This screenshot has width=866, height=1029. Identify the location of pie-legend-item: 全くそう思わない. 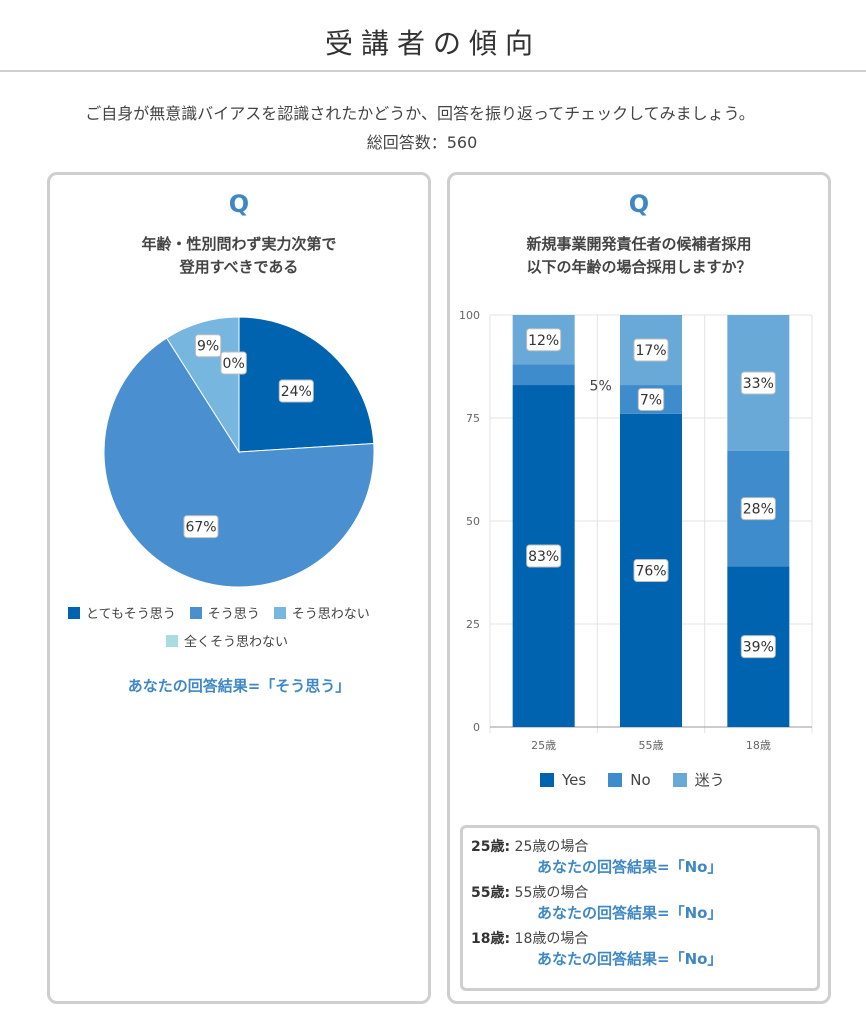
(227, 640).